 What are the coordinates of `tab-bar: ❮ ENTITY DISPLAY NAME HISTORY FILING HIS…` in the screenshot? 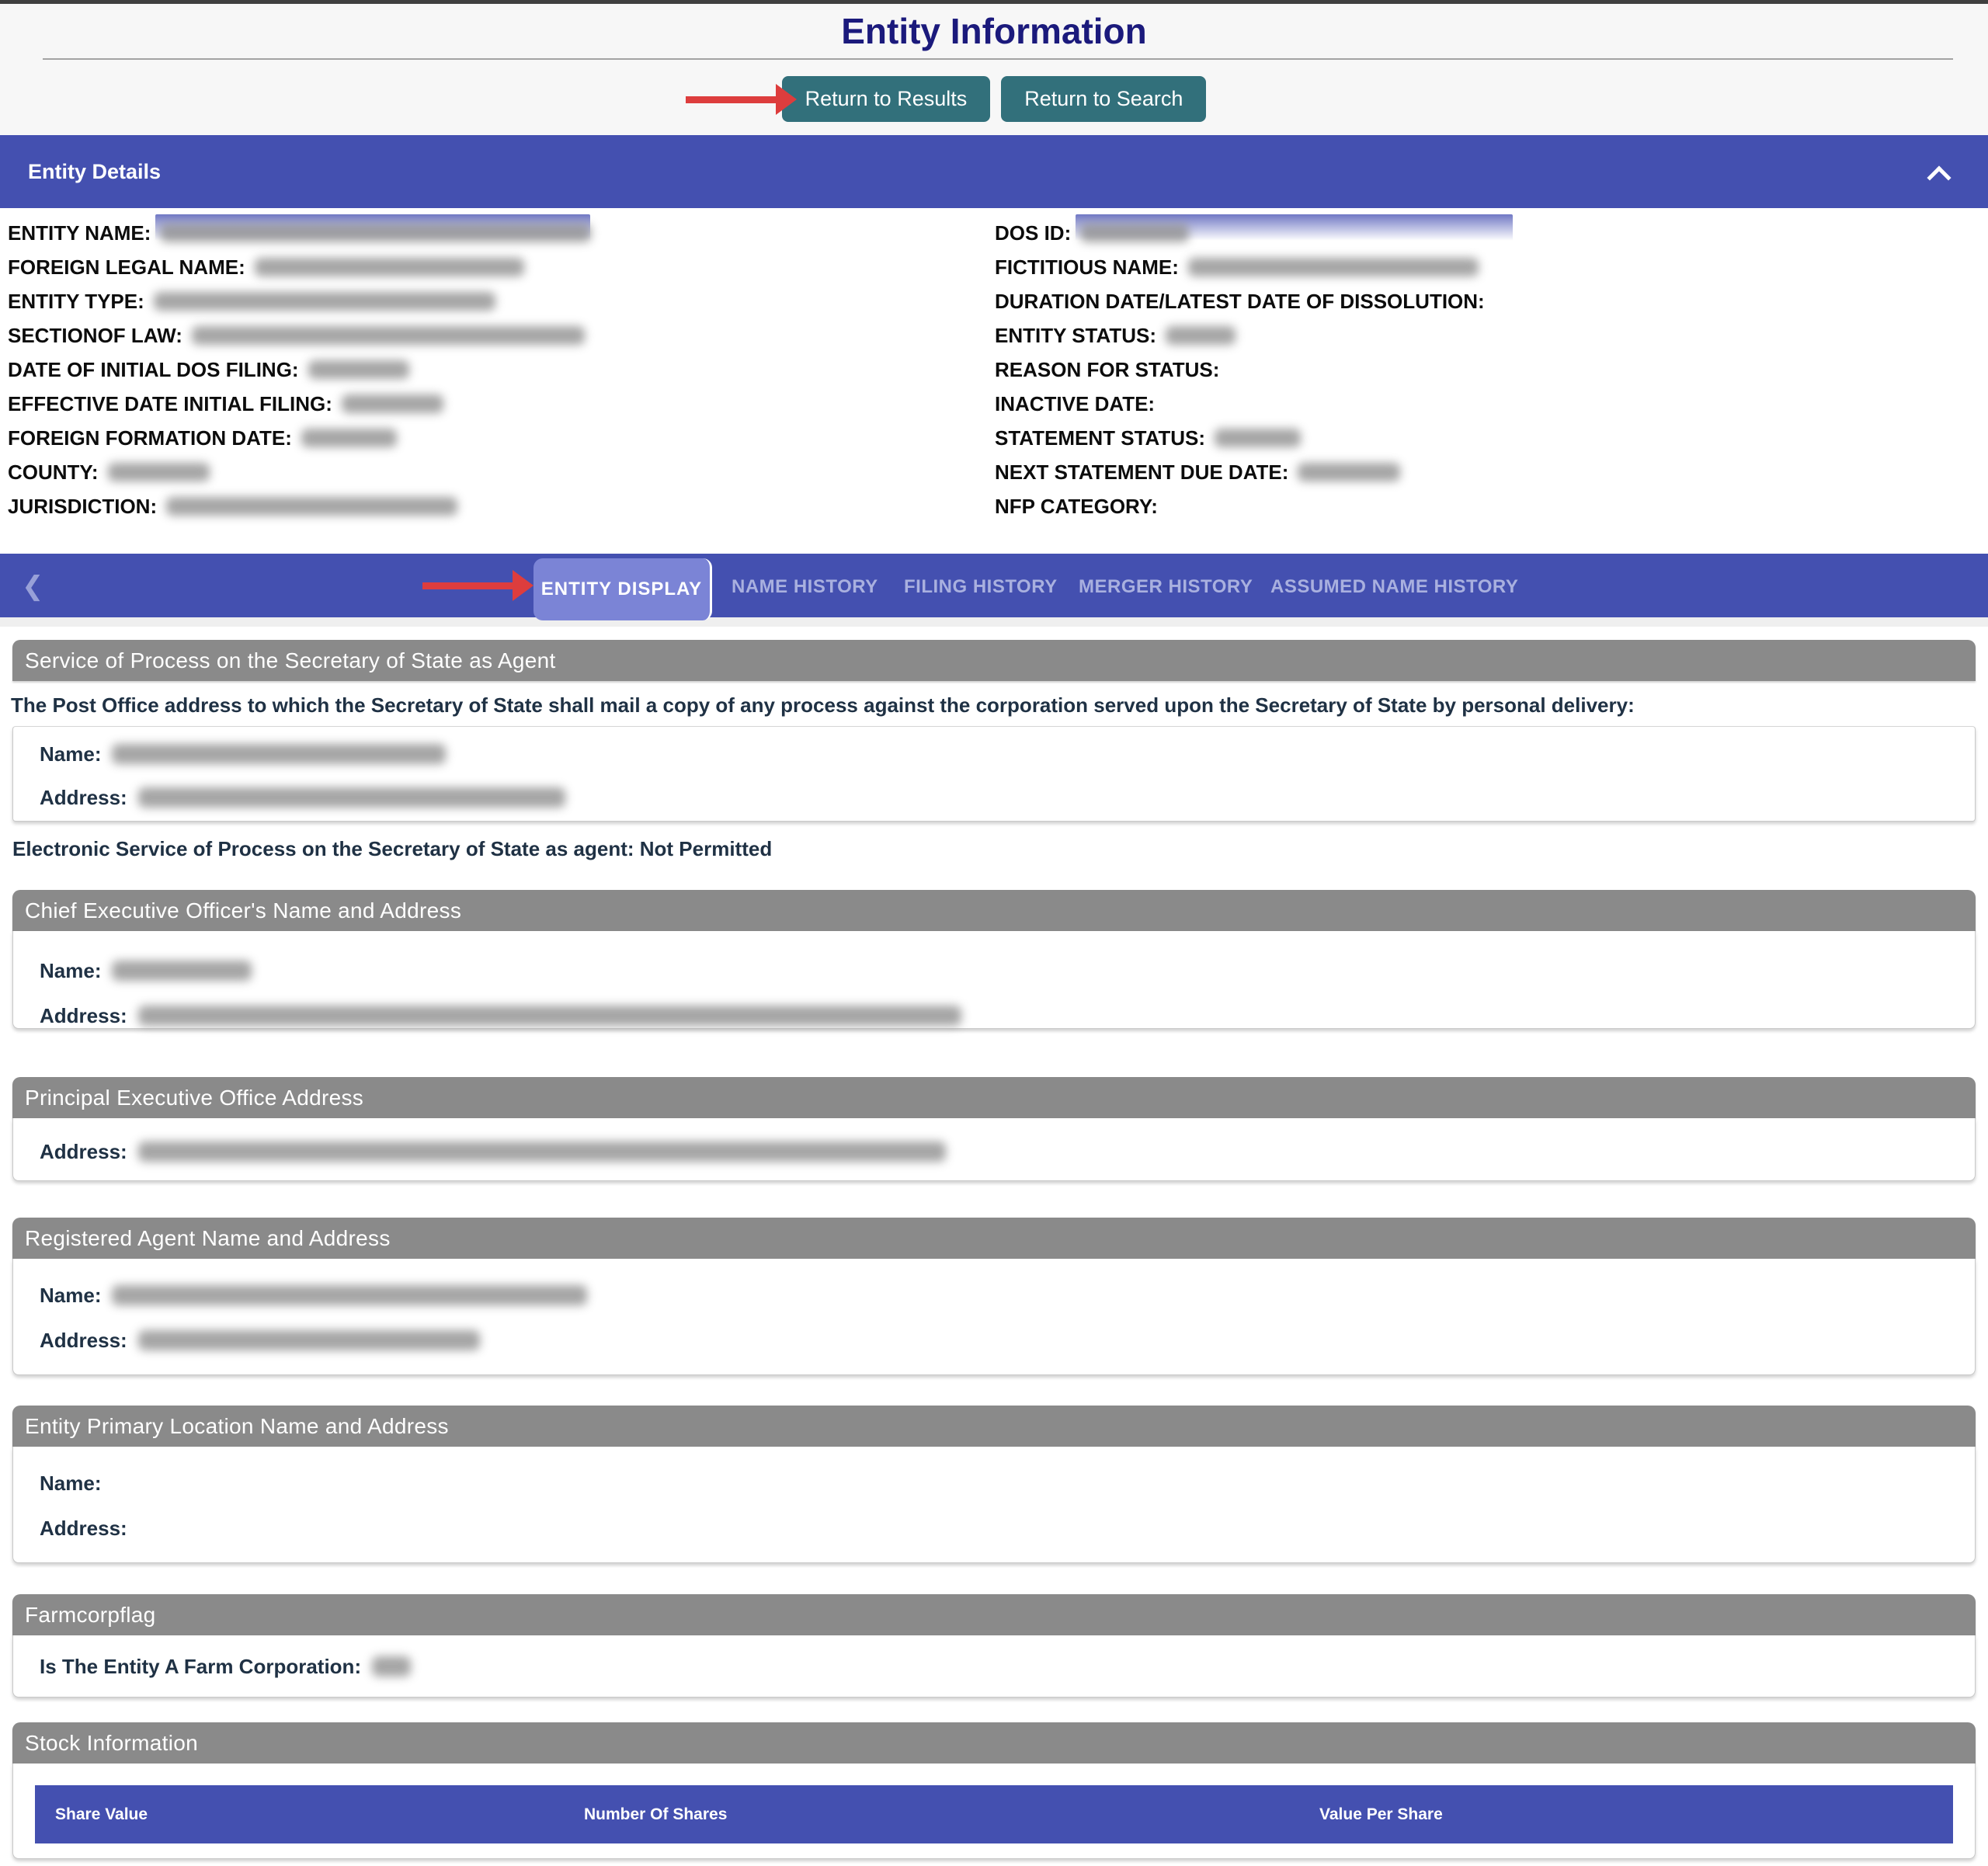 It's located at (994, 587).